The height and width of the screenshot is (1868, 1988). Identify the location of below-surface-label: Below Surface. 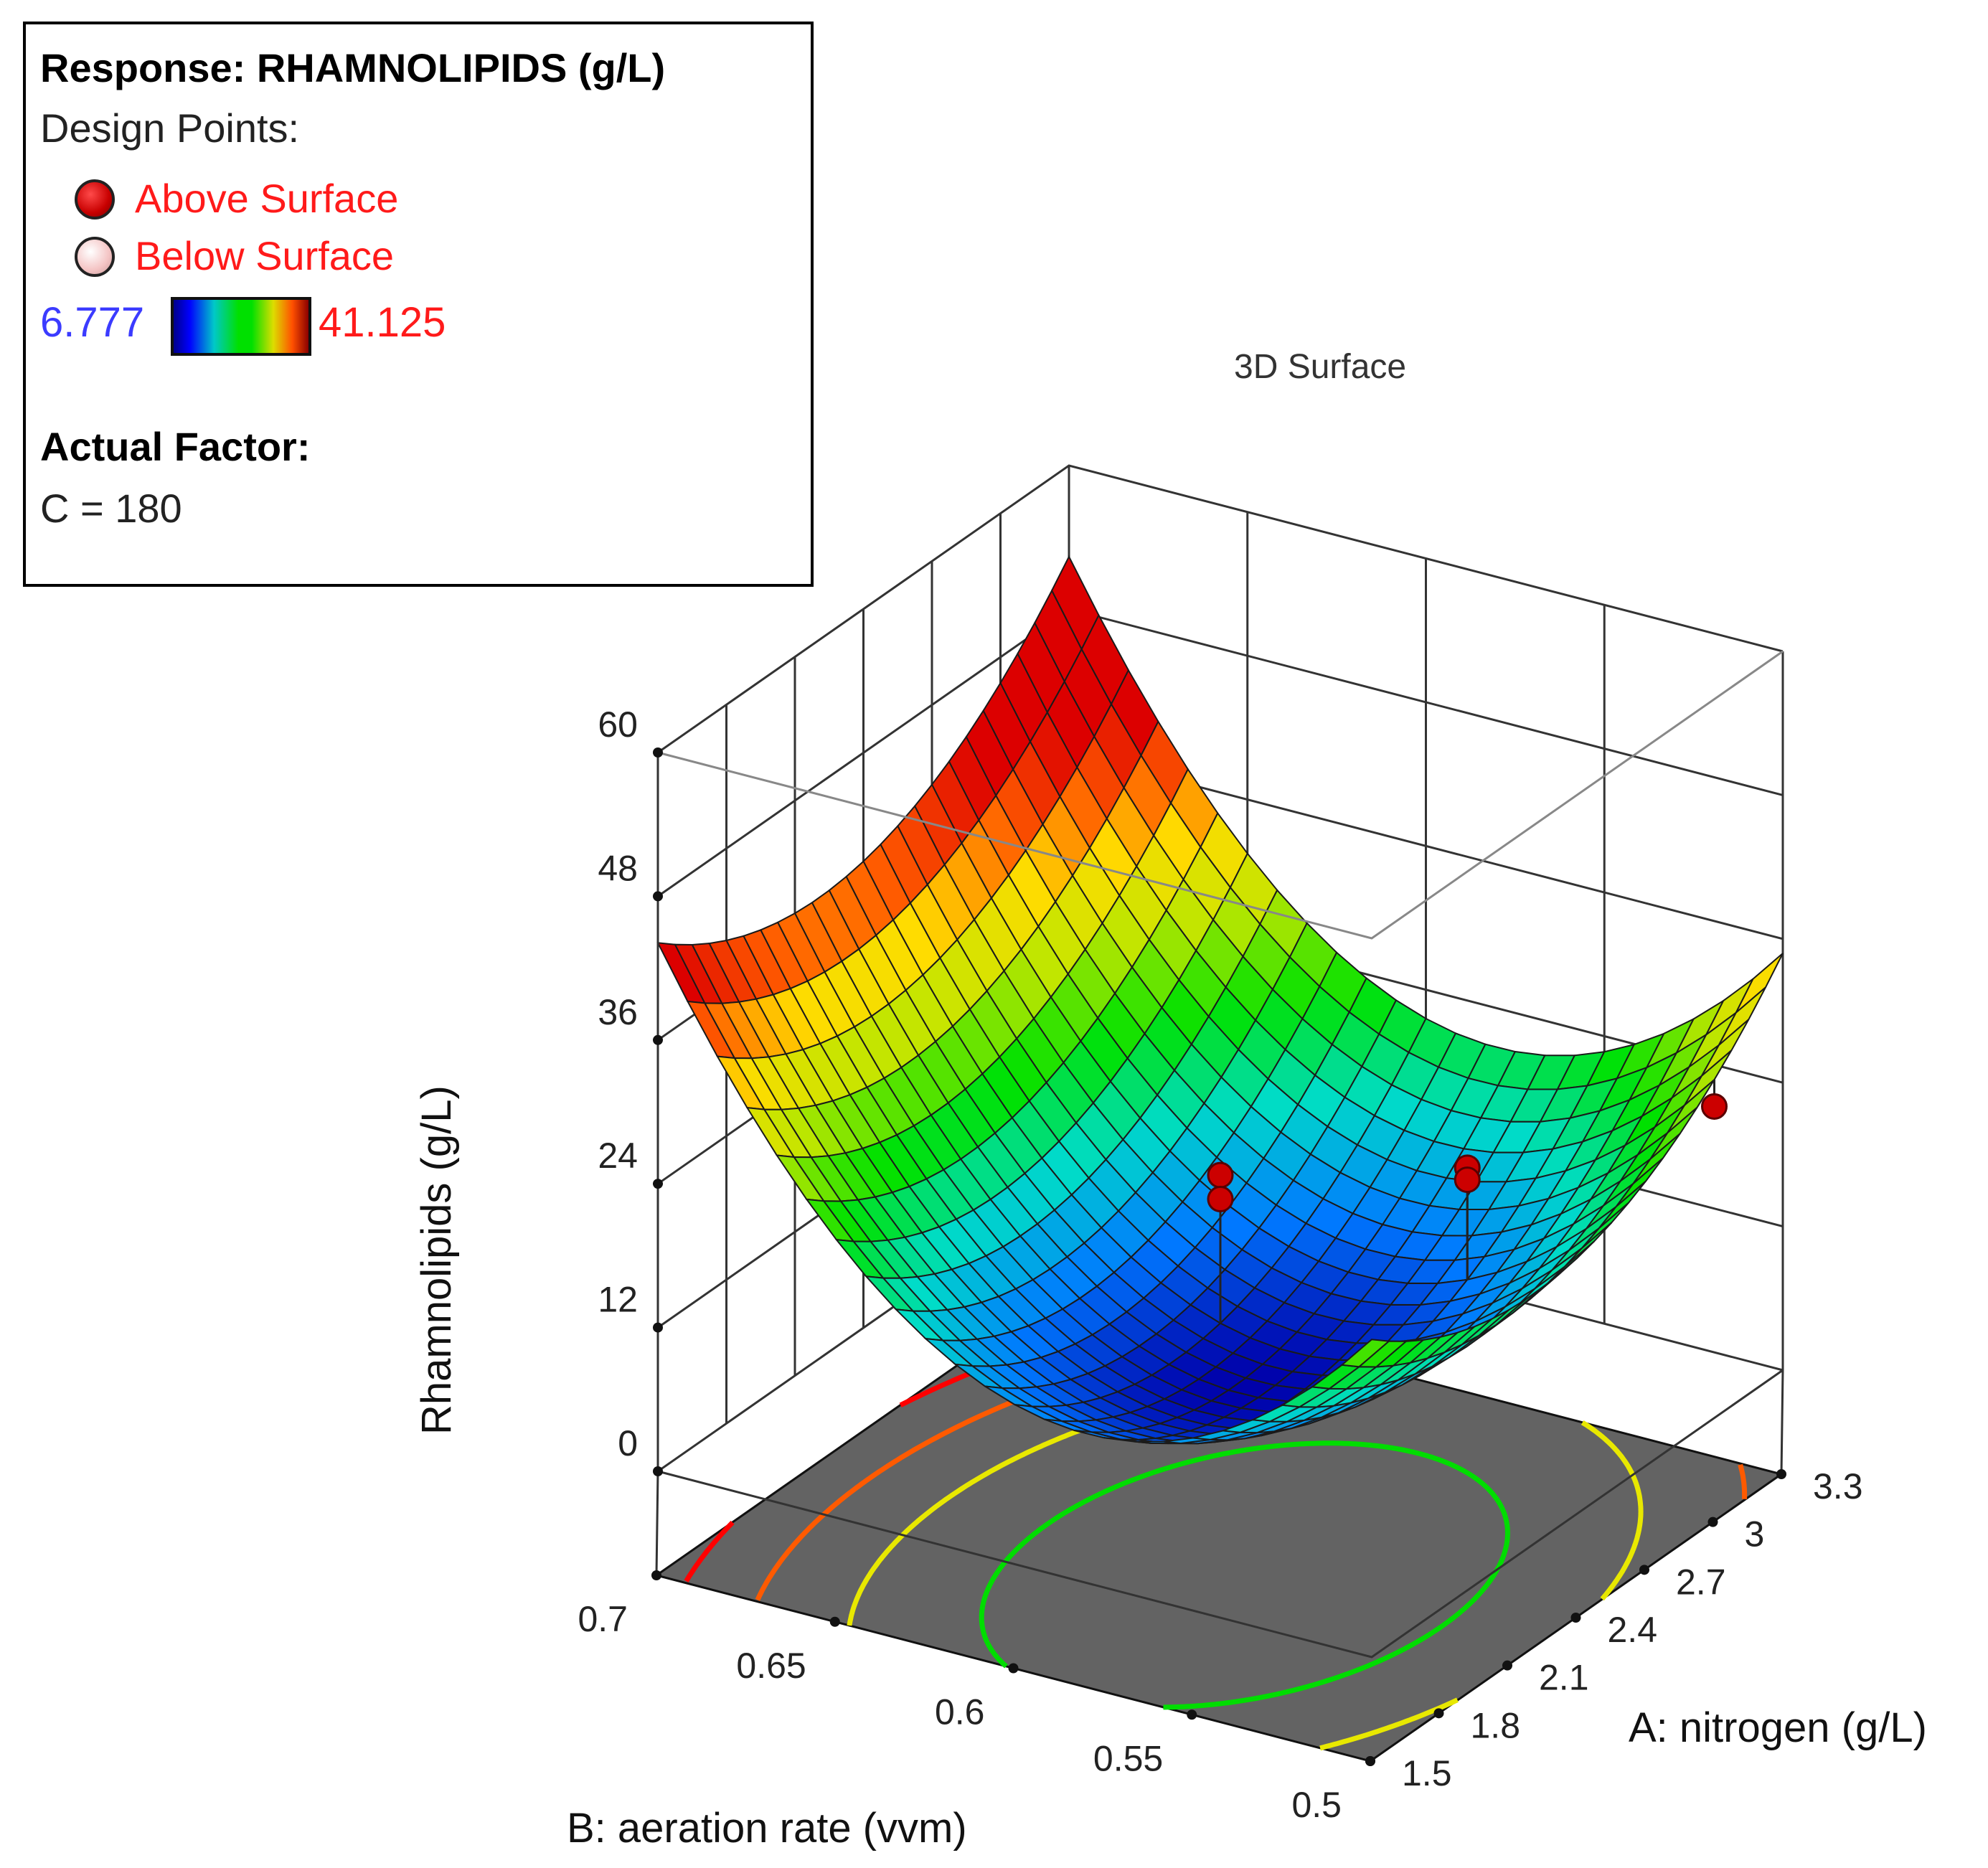
(265, 255).